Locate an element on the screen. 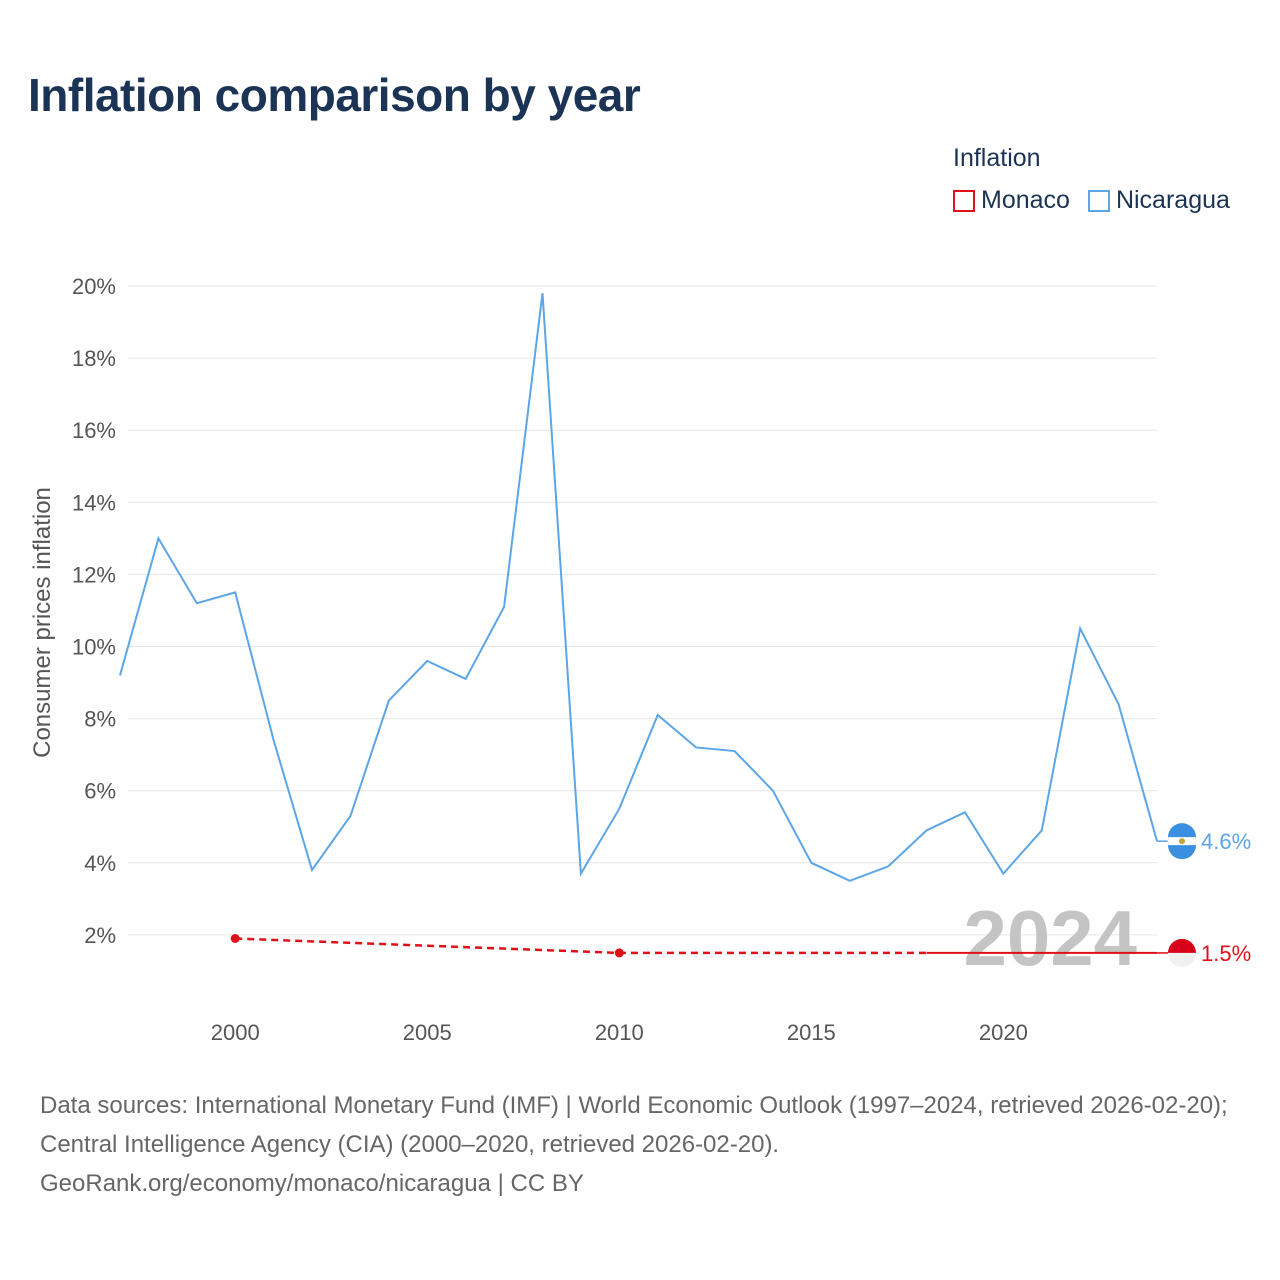  legend-item-nicaragua: Nicaragua is located at coordinates (1158, 200).